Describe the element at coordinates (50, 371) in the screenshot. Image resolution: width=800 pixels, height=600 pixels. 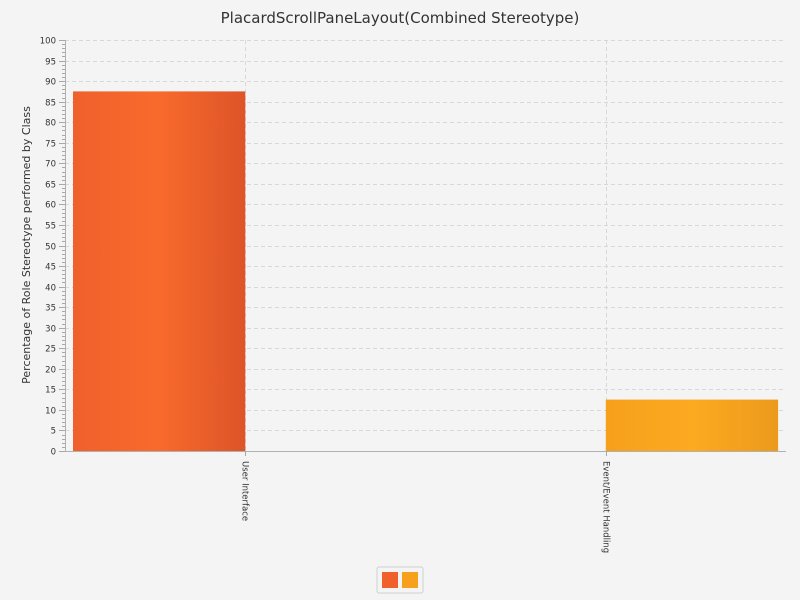
I see `y-tick-label: 20` at that location.